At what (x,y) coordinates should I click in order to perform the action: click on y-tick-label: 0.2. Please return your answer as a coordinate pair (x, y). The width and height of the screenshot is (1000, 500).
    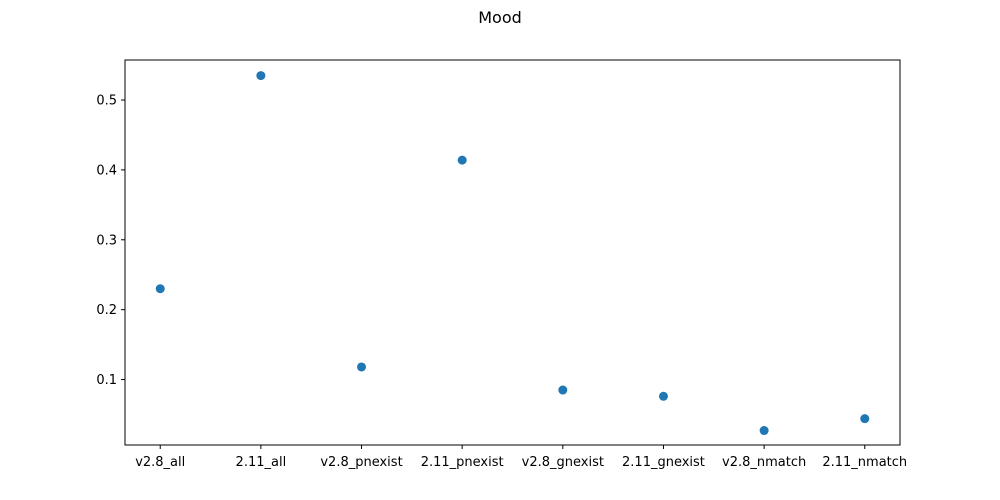
    Looking at the image, I should click on (106, 310).